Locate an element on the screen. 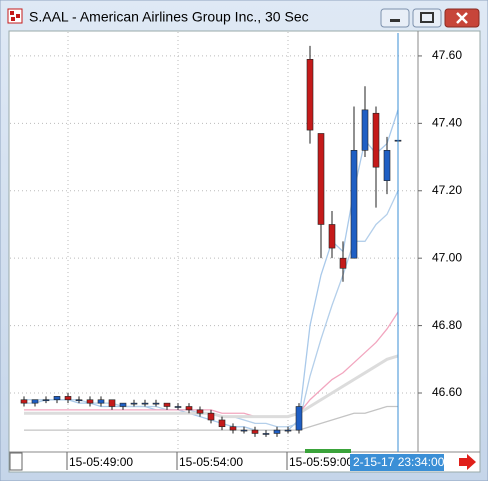 The image size is (488, 481). y-tick-label: 47.20 is located at coordinates (447, 190).